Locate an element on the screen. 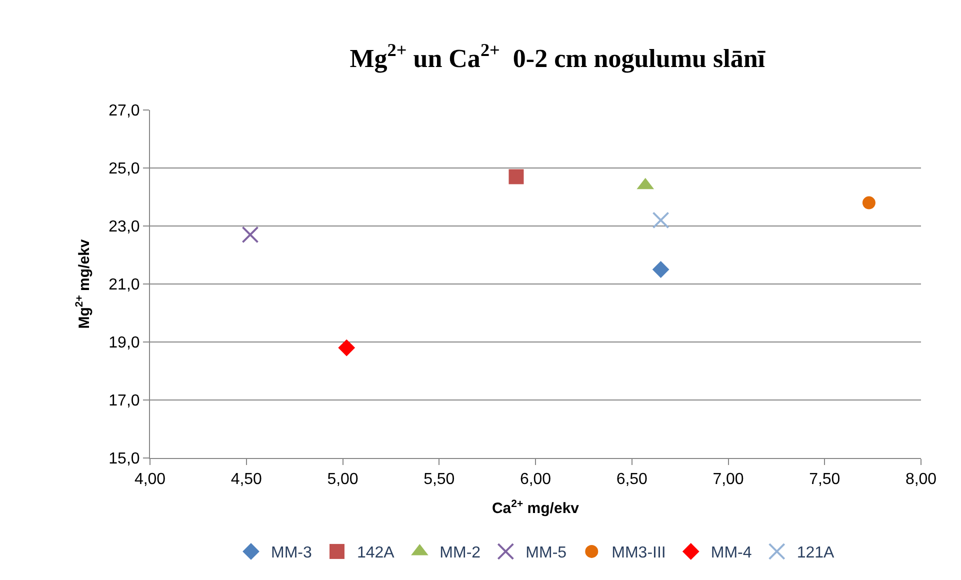 The image size is (961, 580). x-tick-label: 7,00 is located at coordinates (728, 479).